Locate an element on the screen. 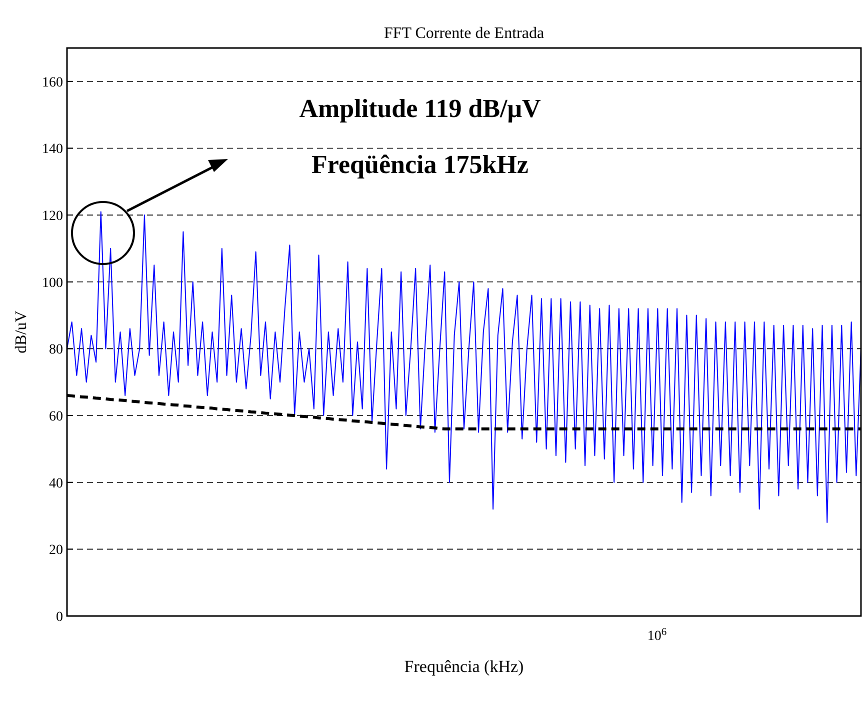 This screenshot has width=862, height=702. y-tick-label: 140 is located at coordinates (52, 150).